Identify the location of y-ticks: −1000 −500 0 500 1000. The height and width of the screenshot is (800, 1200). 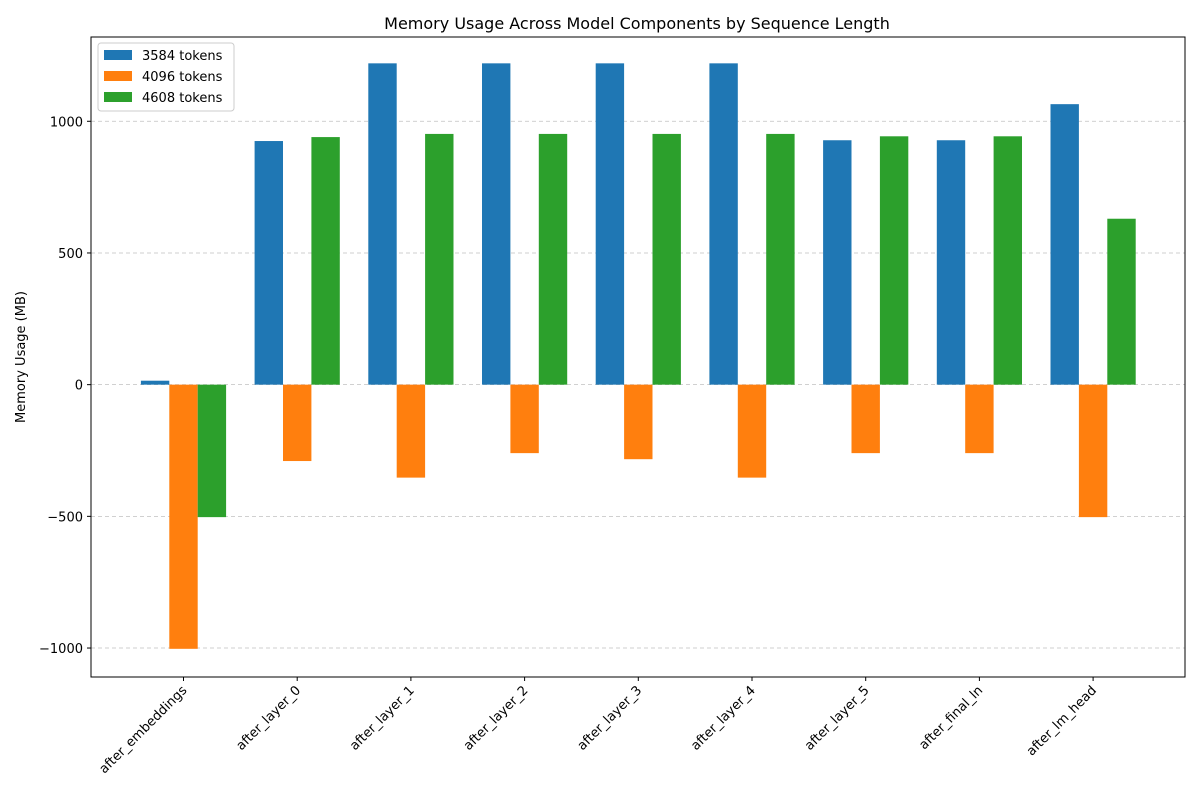
(65, 386).